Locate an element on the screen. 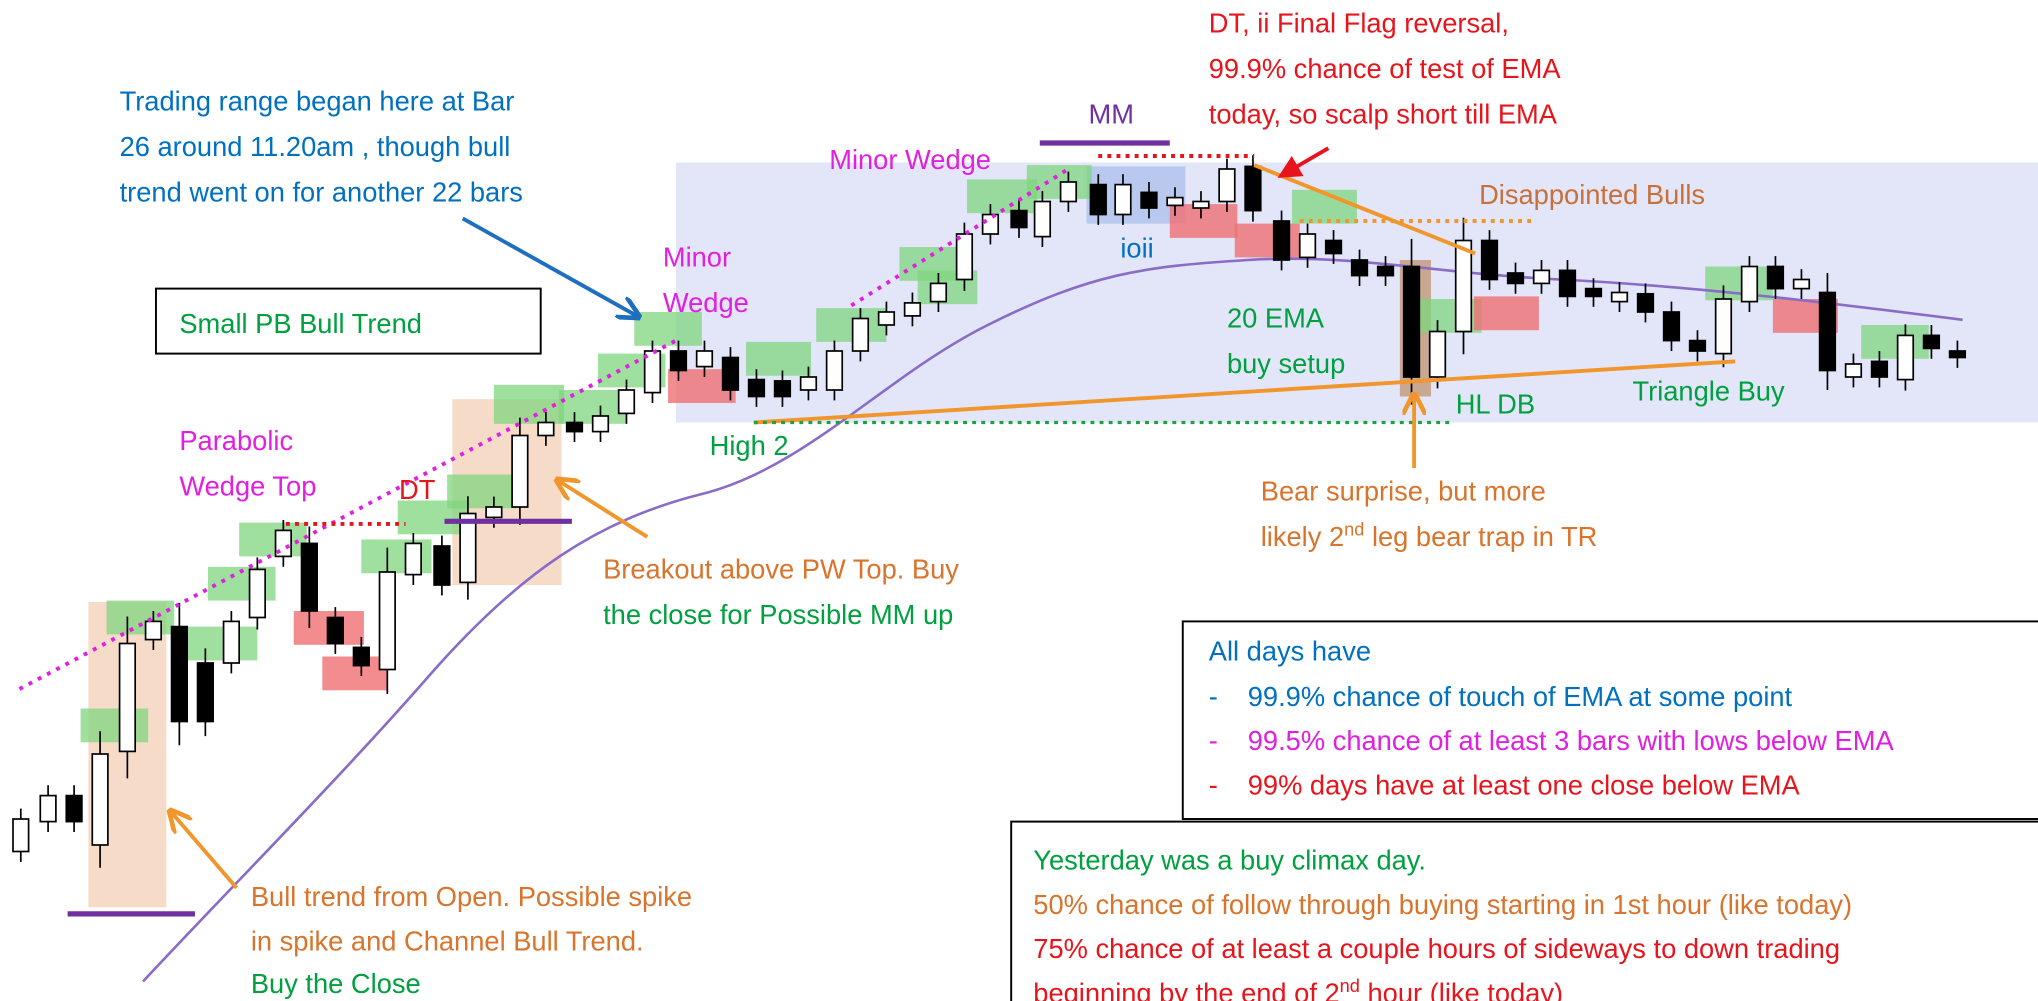 This screenshot has width=2038, height=1001. note: Triangle Buy is located at coordinates (1708, 390).